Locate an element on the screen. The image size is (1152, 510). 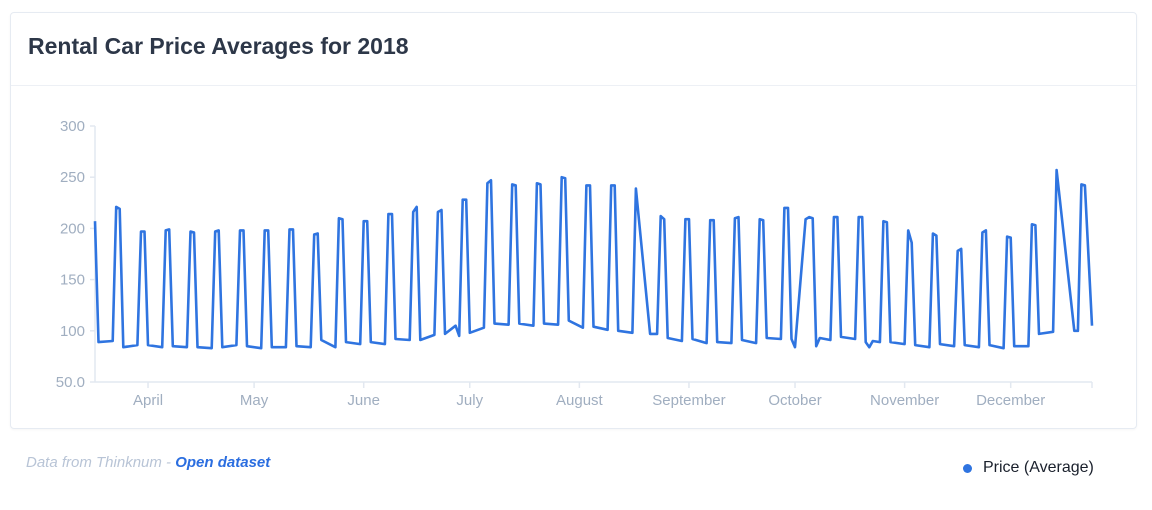
y-tick-label: 200 is located at coordinates (72, 228).